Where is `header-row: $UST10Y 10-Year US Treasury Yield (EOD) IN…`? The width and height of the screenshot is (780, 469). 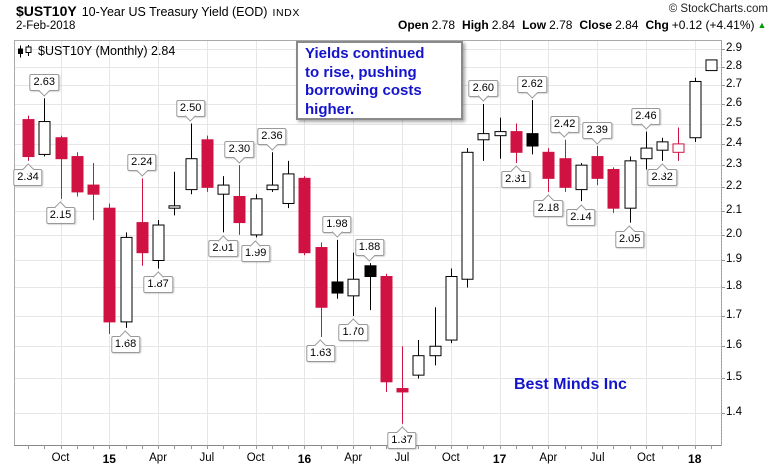
header-row: $UST10Y 10-Year US Treasury Yield (EOD) IN… is located at coordinates (158, 11).